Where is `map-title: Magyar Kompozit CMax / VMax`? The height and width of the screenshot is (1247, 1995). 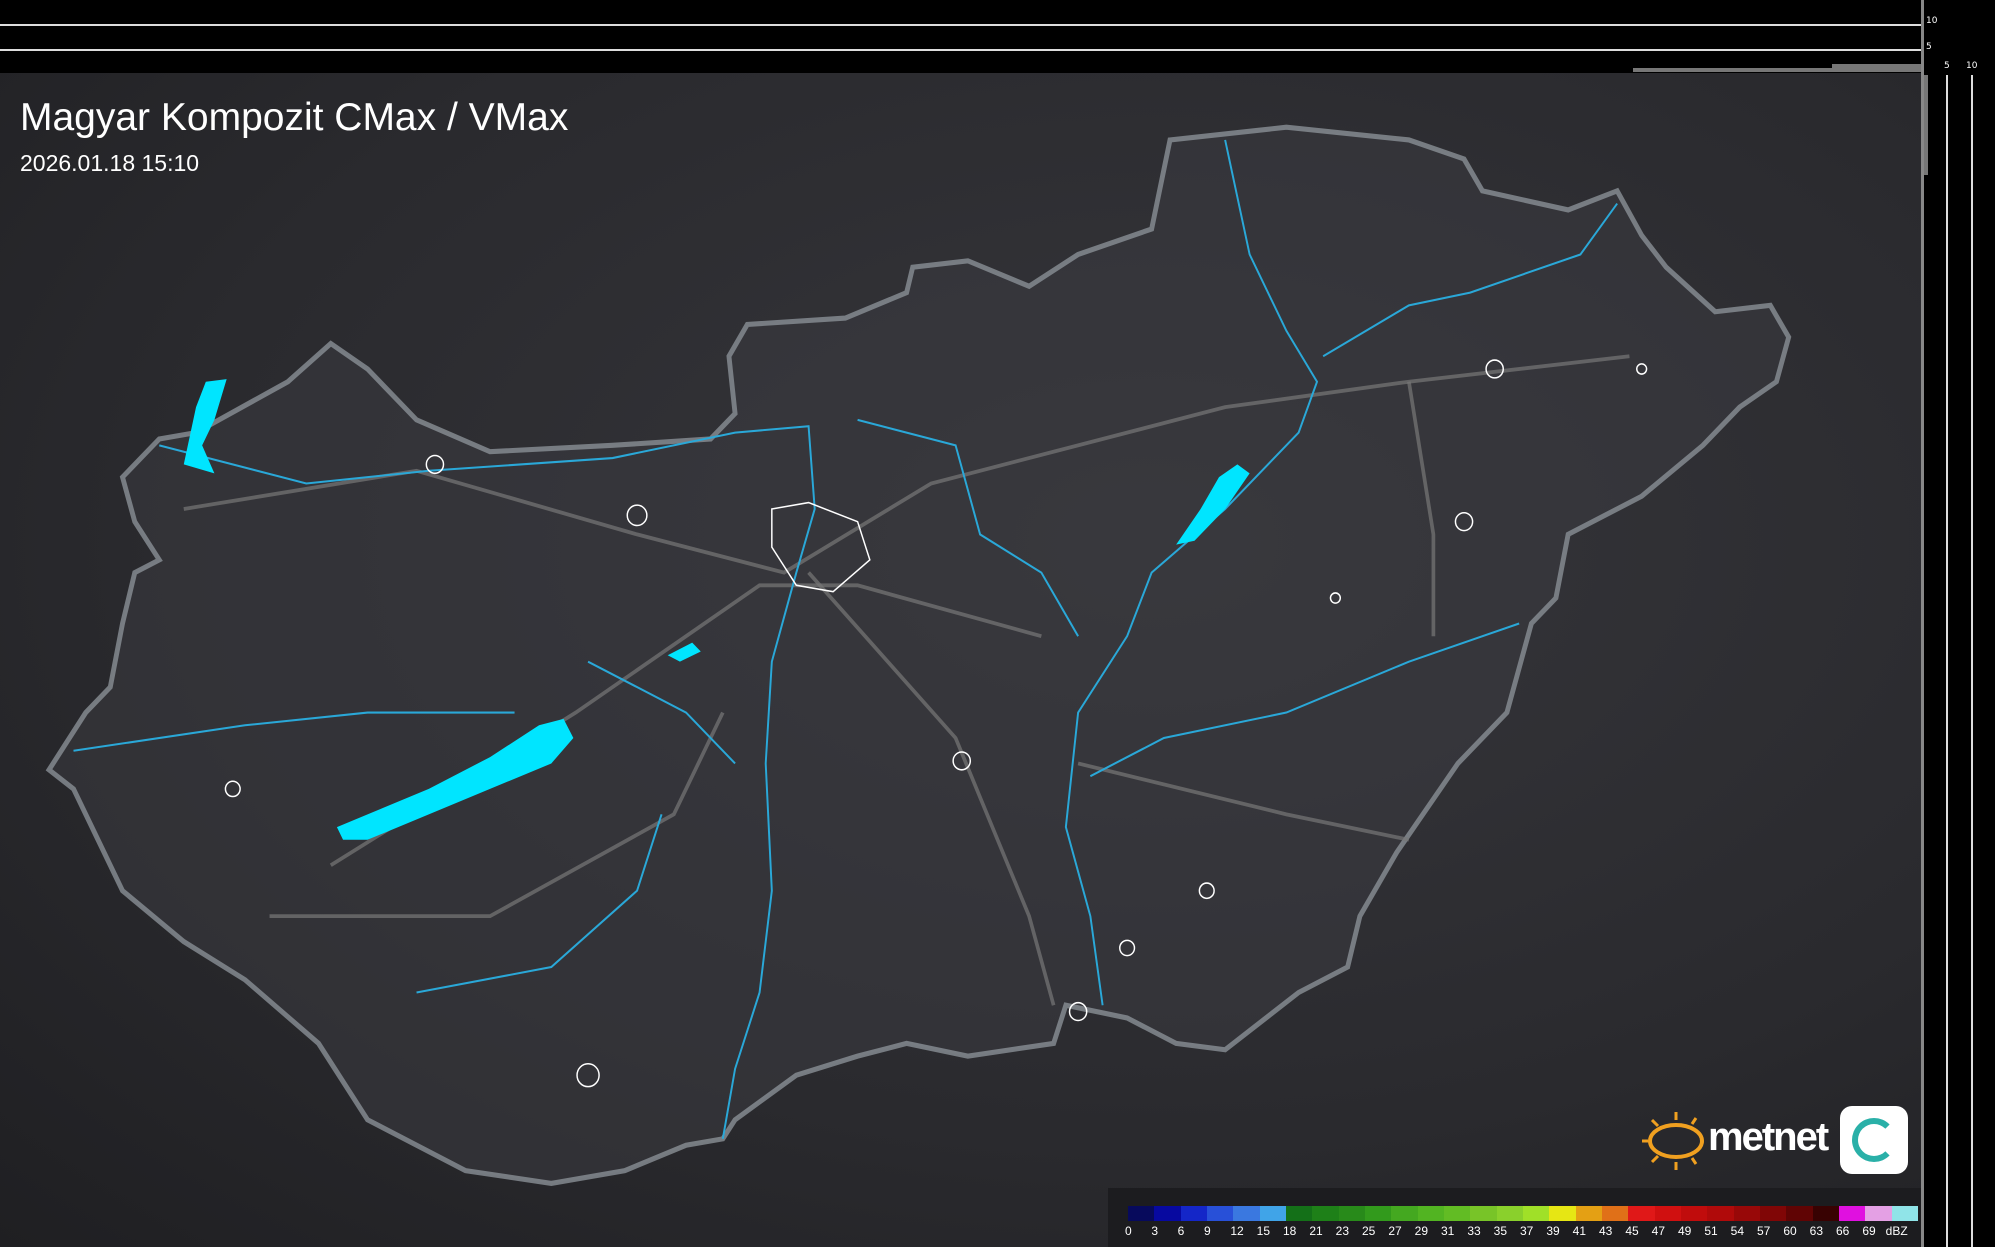
map-title: Magyar Kompozit CMax / VMax is located at coordinates (294, 117).